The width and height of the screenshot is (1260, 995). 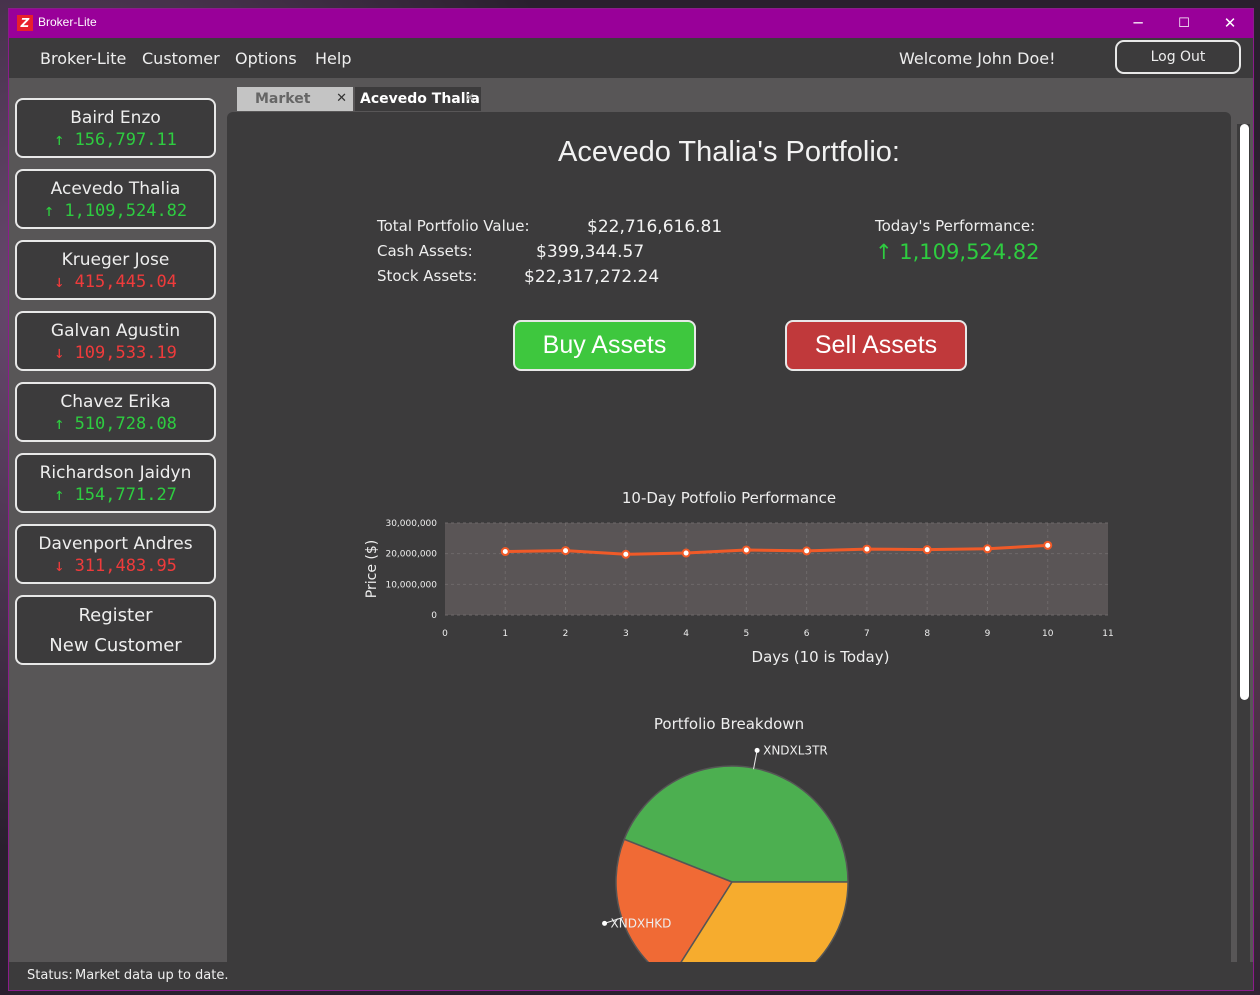 I want to click on y-axis-label: Price ($), so click(x=372, y=569).